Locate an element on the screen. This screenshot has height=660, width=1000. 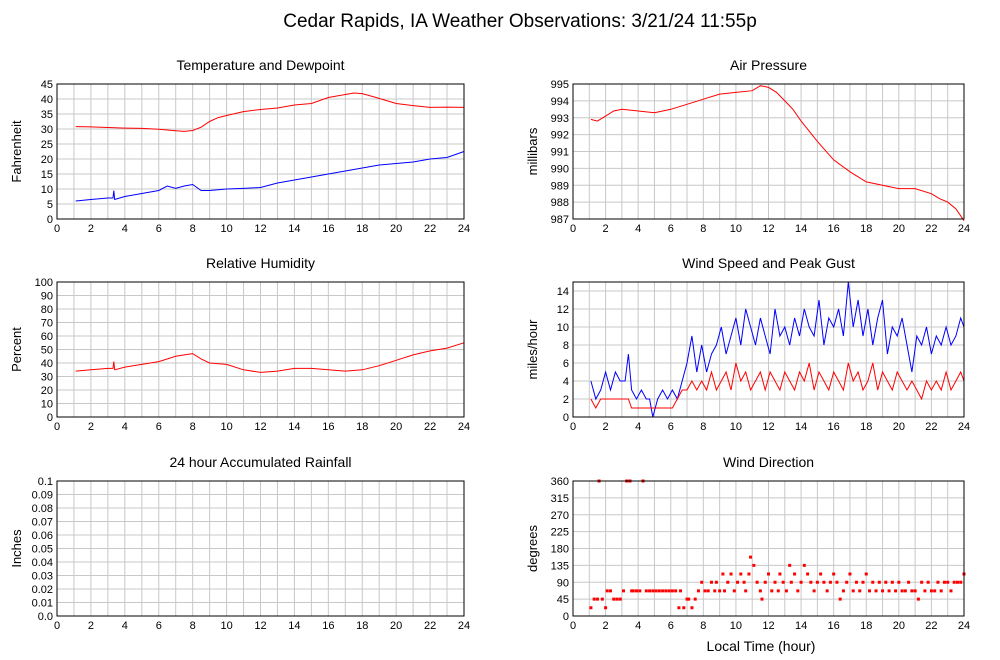
y-tick-label: 0.01 is located at coordinates (42, 604).